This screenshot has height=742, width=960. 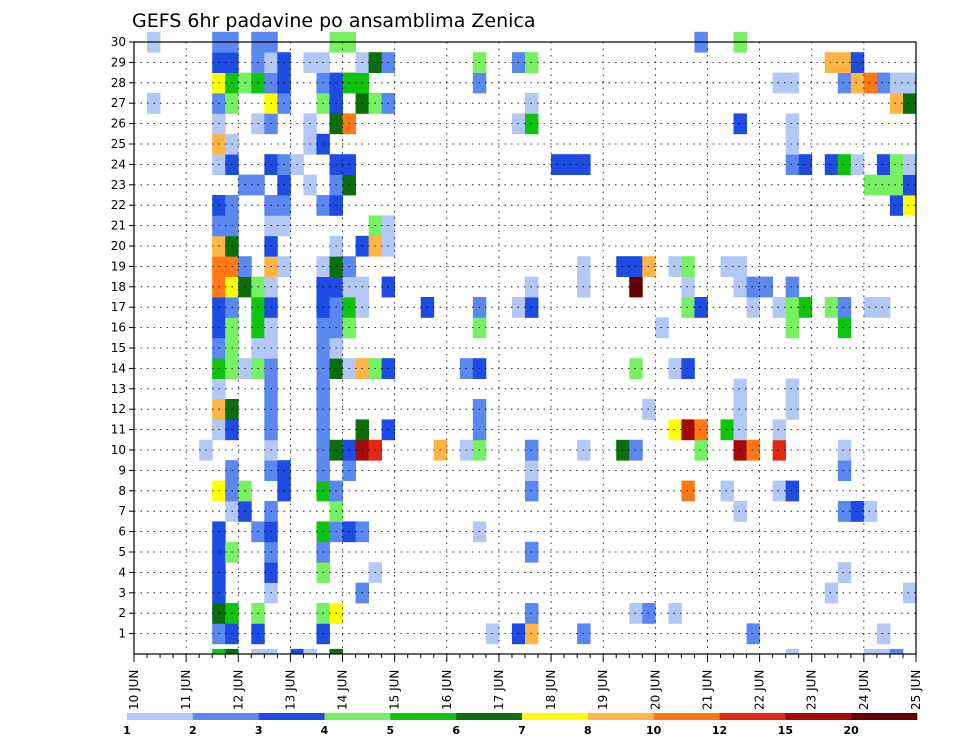 I want to click on legend-label: 4, so click(x=325, y=730).